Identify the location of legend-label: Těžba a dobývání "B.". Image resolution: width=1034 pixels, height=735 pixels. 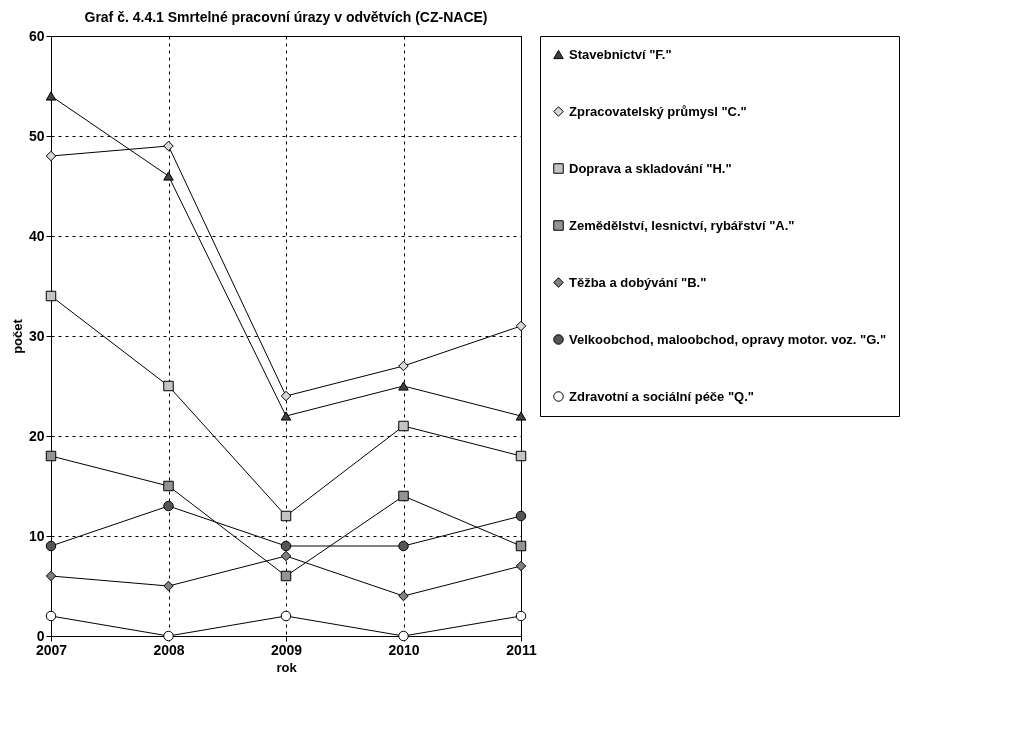
(638, 282).